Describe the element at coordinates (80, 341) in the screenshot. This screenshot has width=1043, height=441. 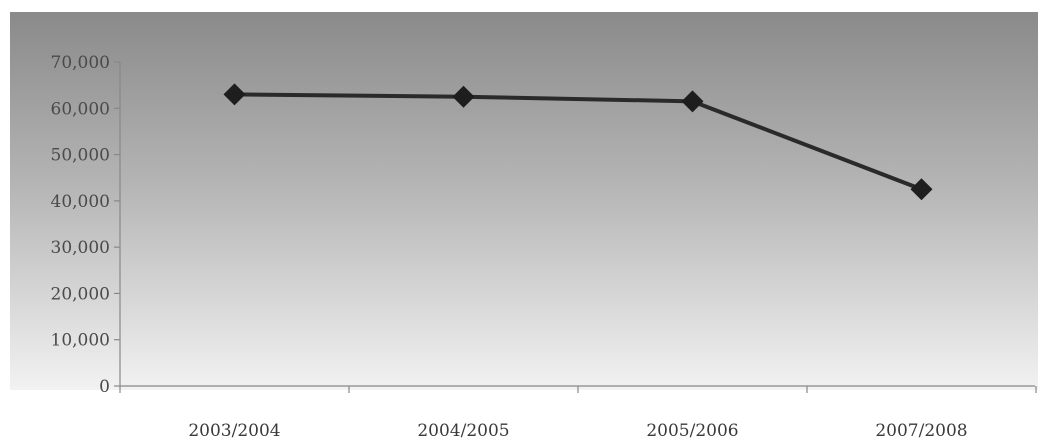
I see `y-tick-label: 10,000` at that location.